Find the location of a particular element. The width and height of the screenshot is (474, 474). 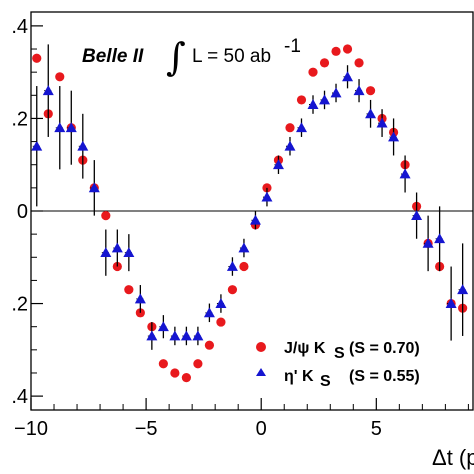

y-tick-label: 0 is located at coordinates (22, 212).